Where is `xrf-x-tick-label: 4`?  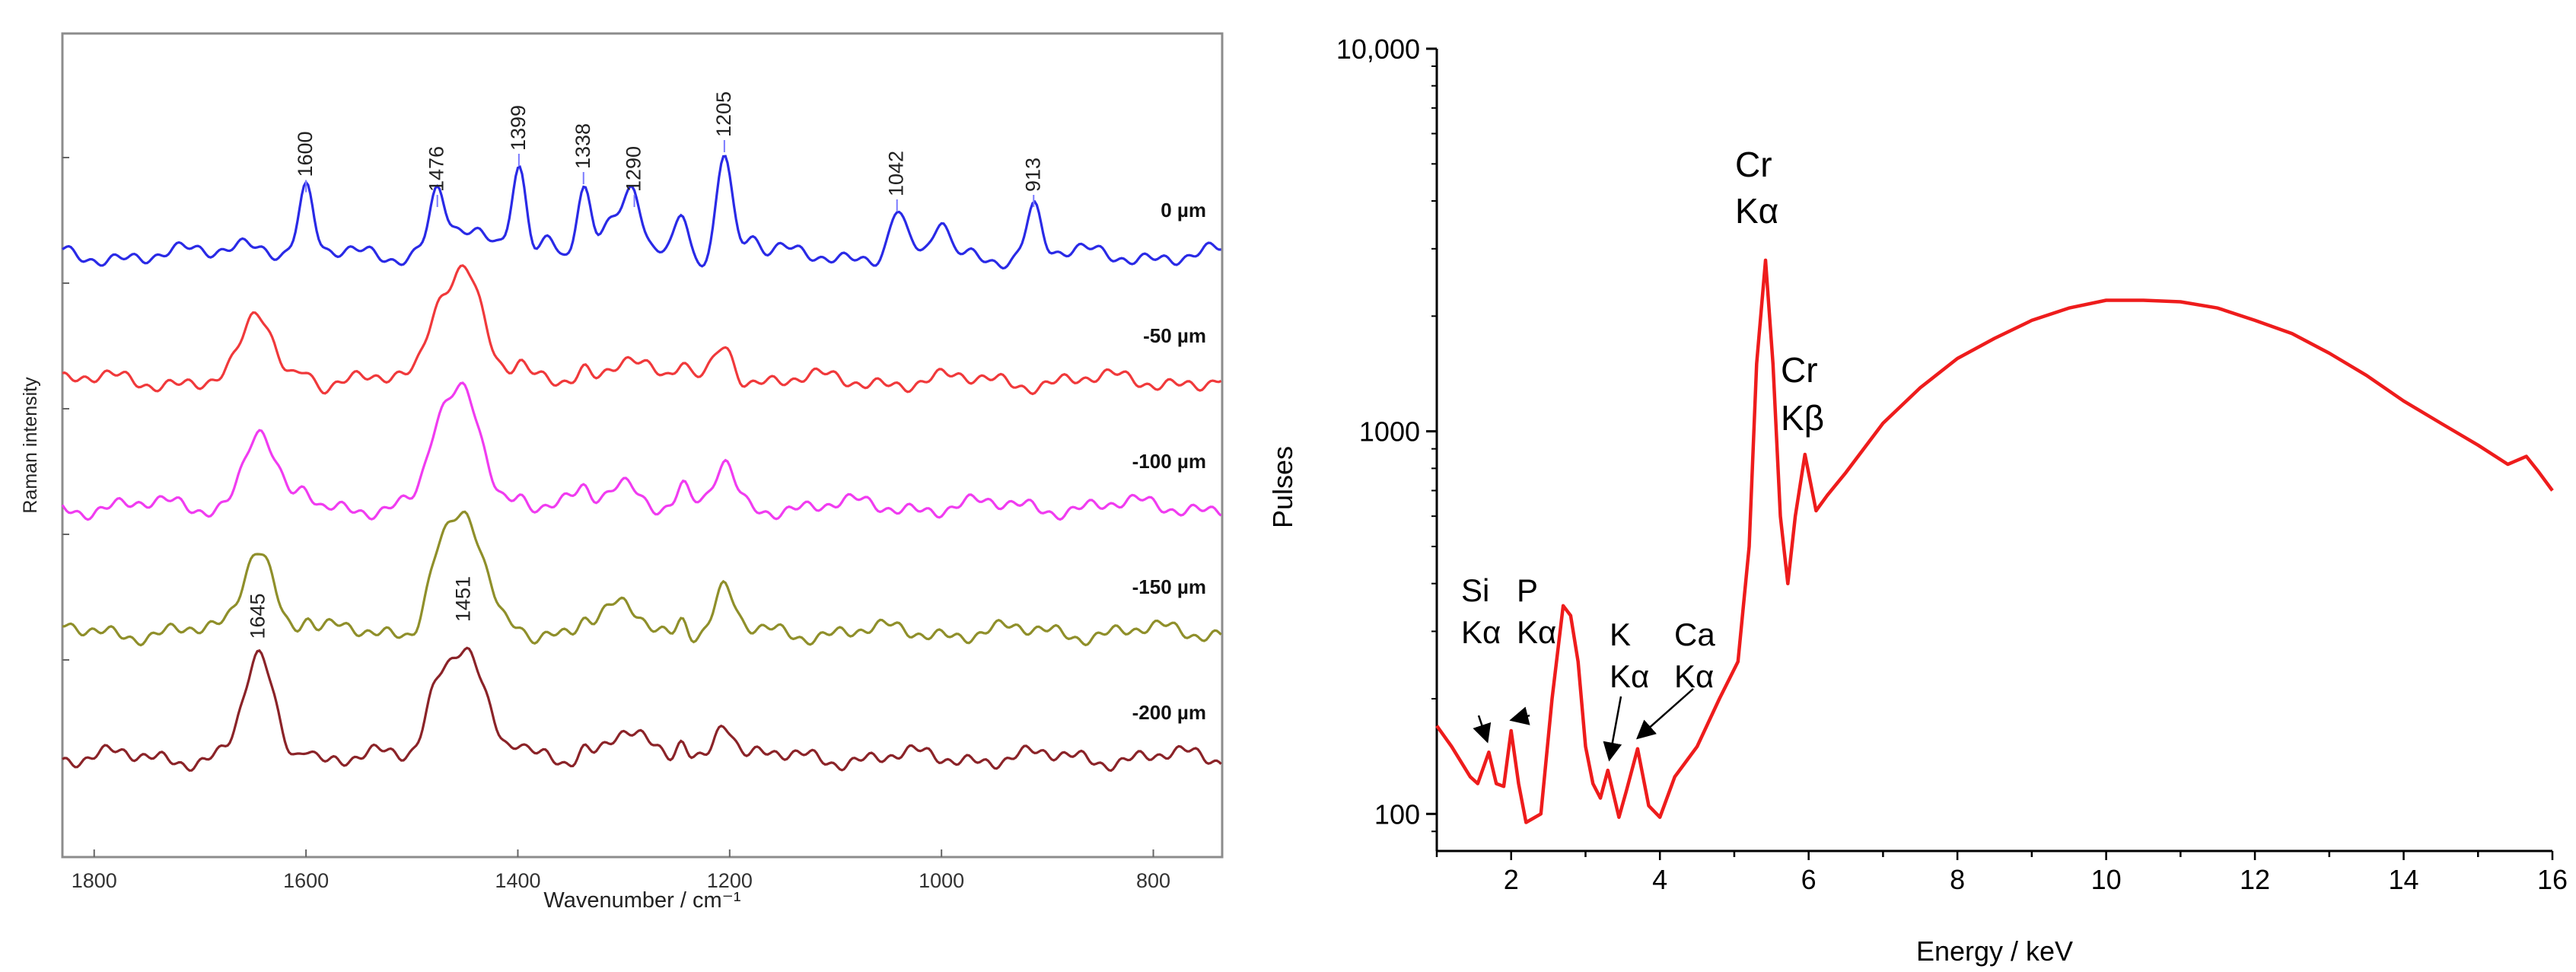
xrf-x-tick-label: 4 is located at coordinates (1660, 880).